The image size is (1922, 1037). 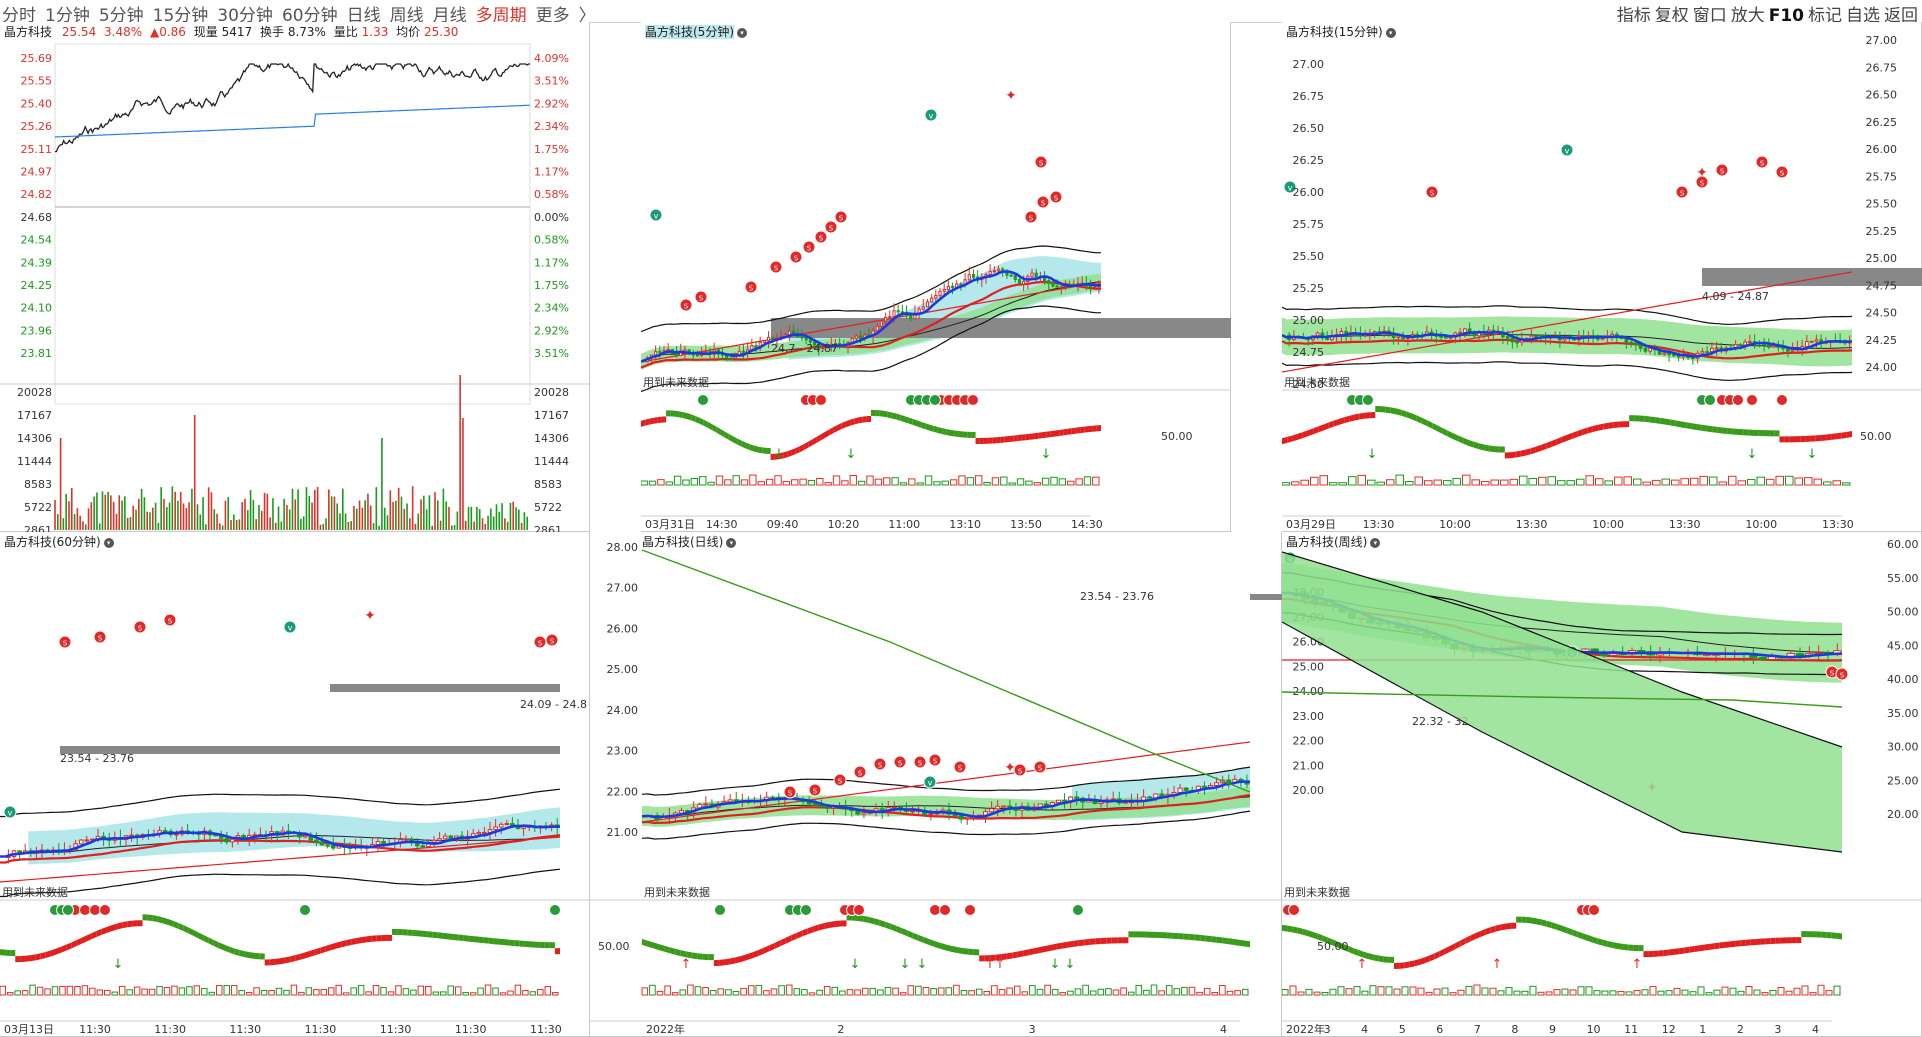 I want to click on butterfly-icon: ✦, so click(x=1010, y=768).